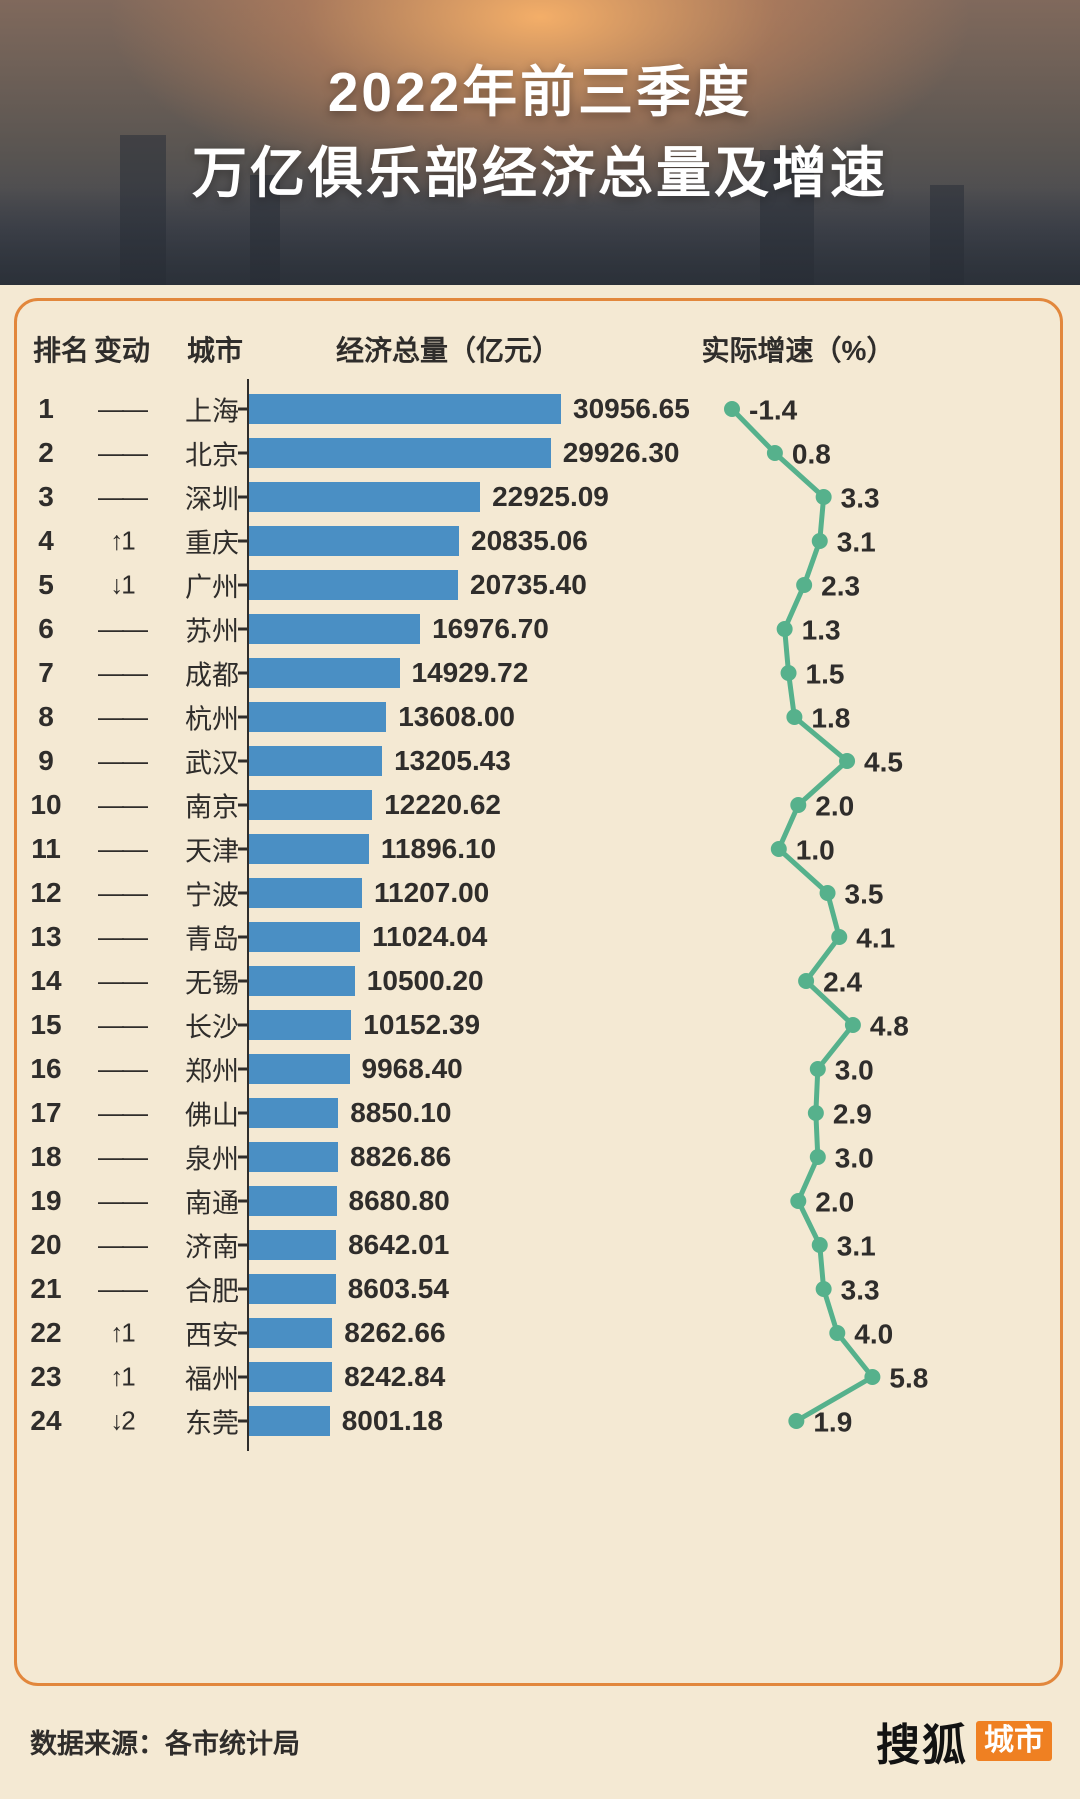 Image resolution: width=1080 pixels, height=1799 pixels. What do you see at coordinates (854, 1070) in the screenshot?
I see `growth-value: 3.0` at bounding box center [854, 1070].